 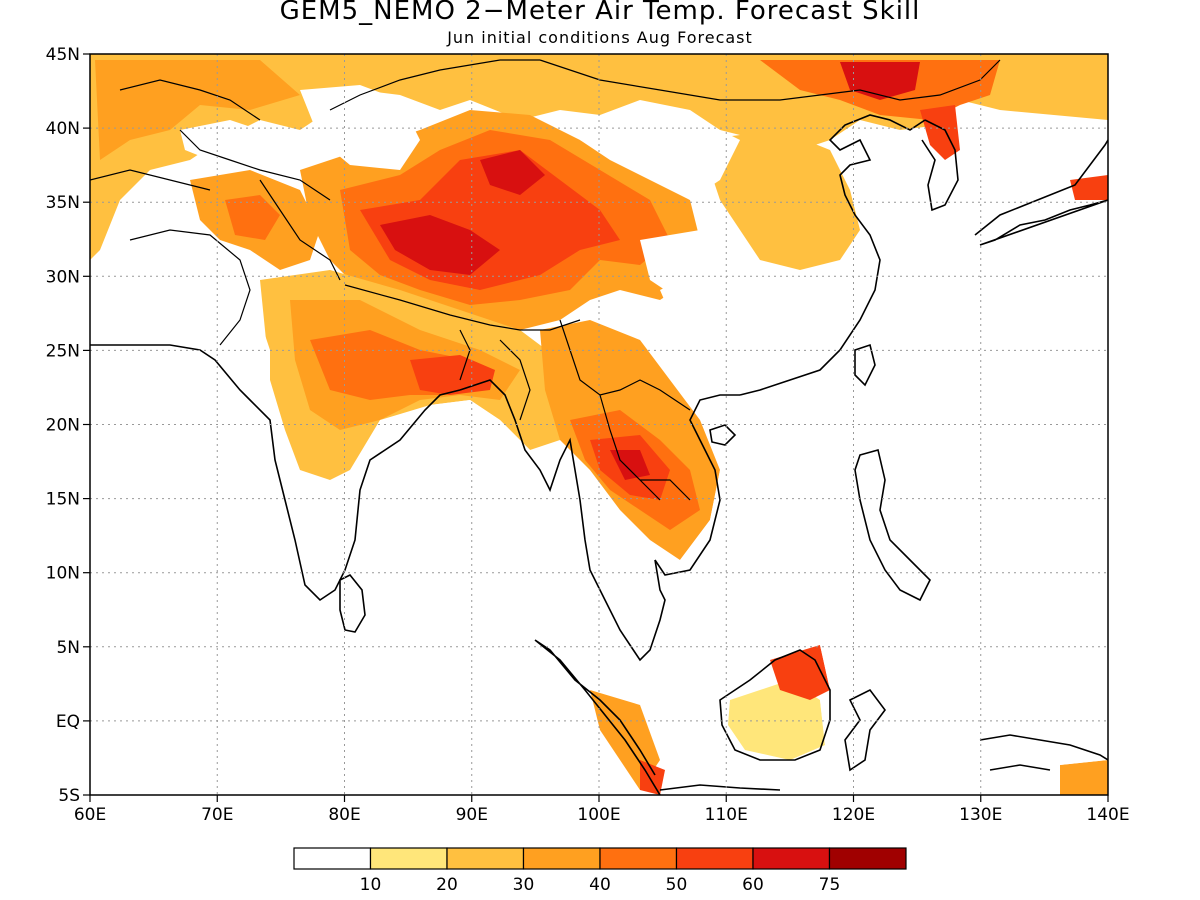 What do you see at coordinates (344, 815) in the screenshot?
I see `lon-tick-label: 80E` at bounding box center [344, 815].